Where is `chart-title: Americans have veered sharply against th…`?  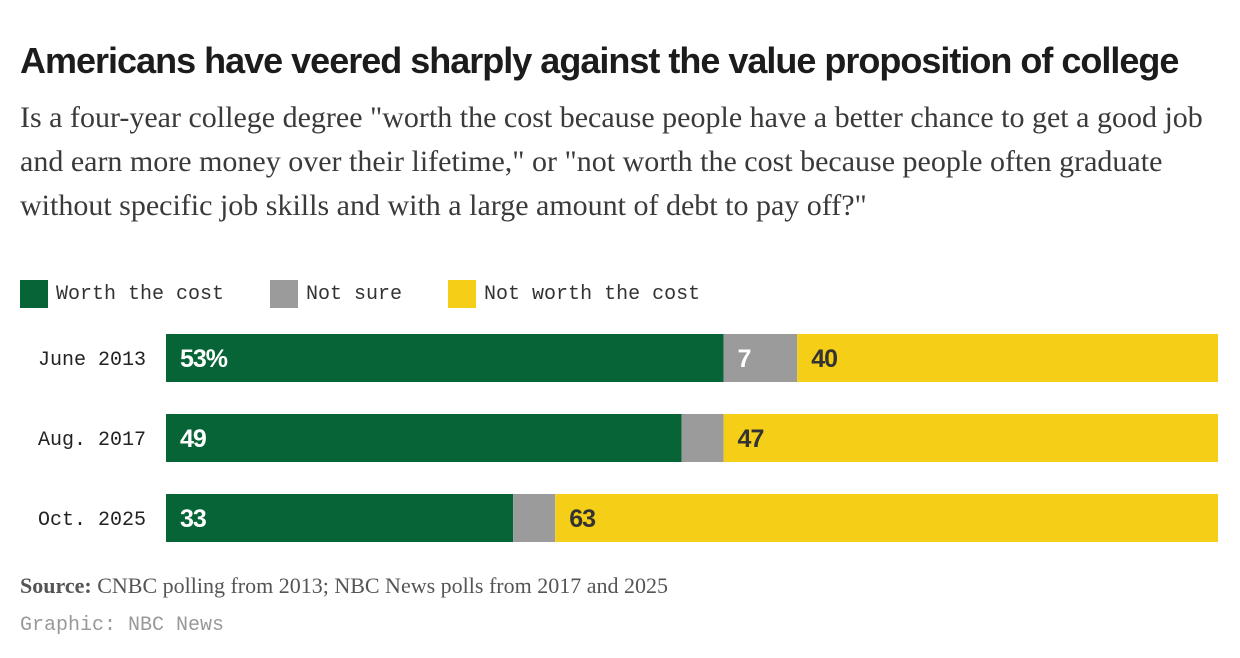
chart-title: Americans have veered sharply against th… is located at coordinates (599, 60).